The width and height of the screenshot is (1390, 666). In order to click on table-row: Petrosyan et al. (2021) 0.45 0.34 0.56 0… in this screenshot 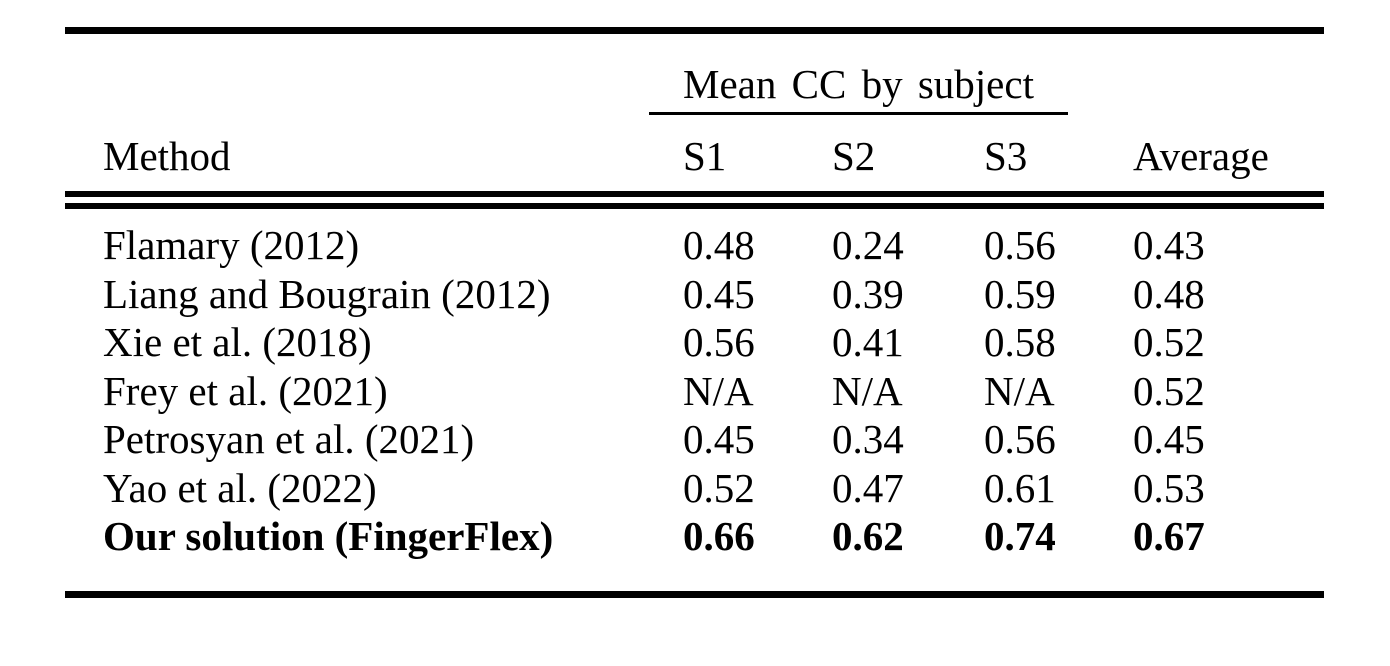, I will do `click(694, 439)`.